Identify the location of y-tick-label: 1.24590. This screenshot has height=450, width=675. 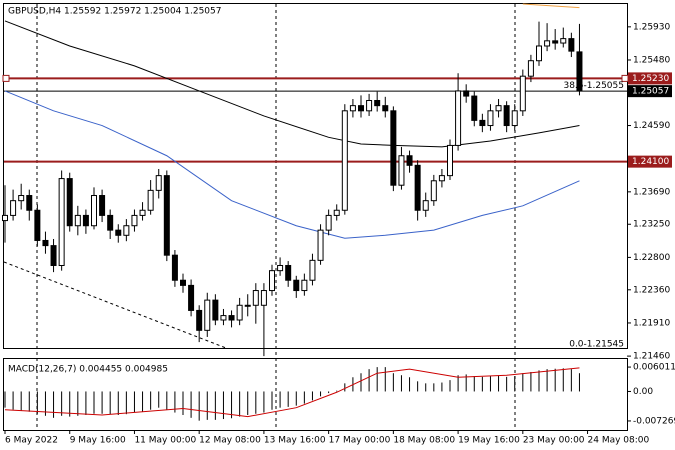
(651, 126).